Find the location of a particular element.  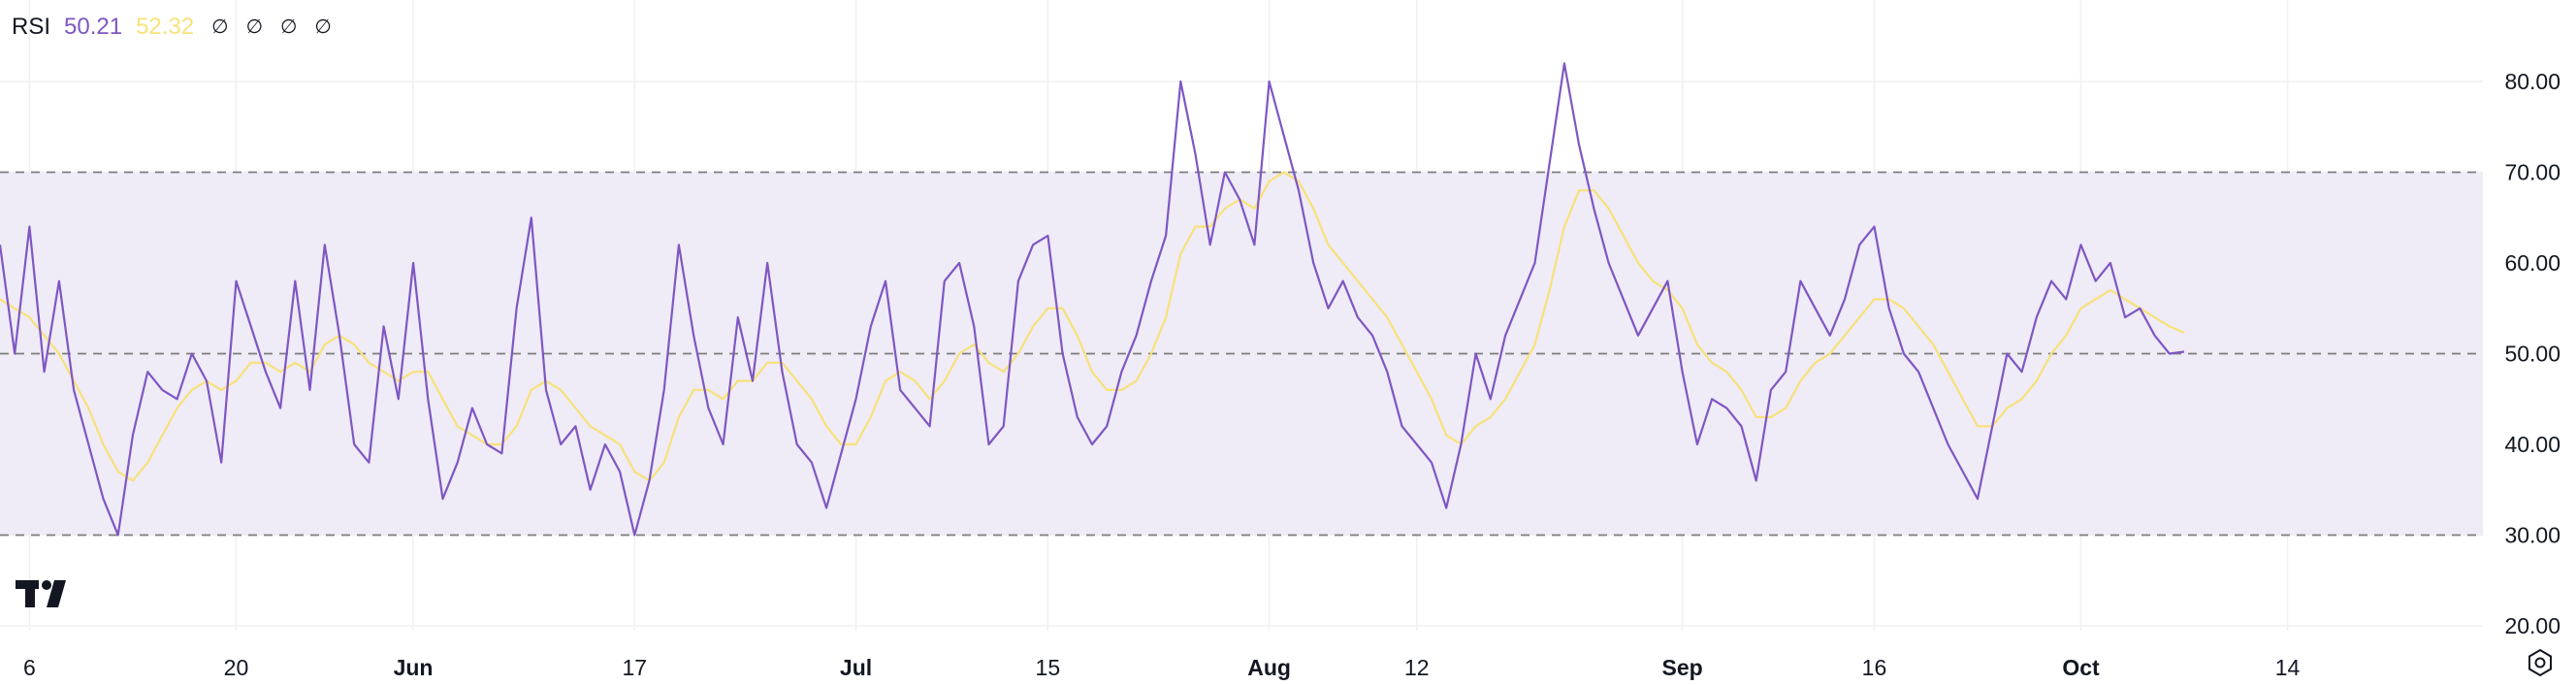

x-tick-label: Aug is located at coordinates (1269, 667).